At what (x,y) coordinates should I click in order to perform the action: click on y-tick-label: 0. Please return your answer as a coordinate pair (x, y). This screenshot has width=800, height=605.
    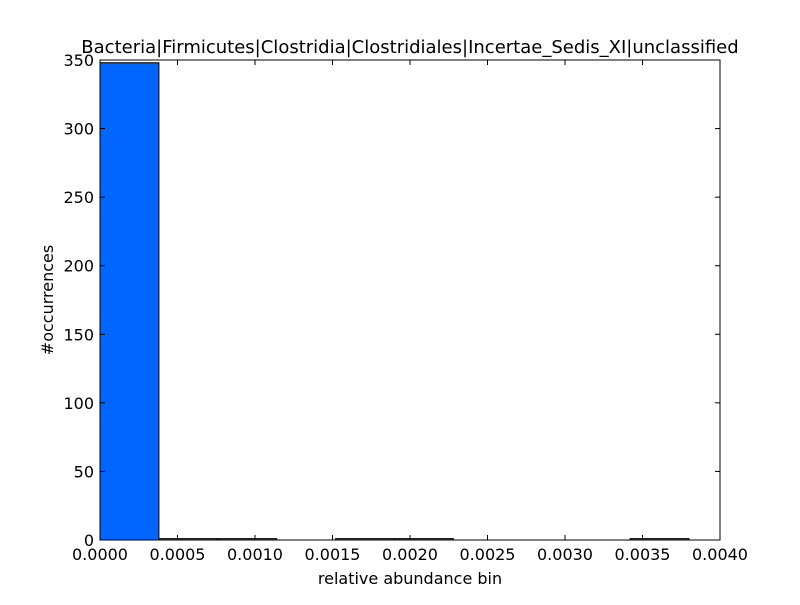
    Looking at the image, I should click on (89, 540).